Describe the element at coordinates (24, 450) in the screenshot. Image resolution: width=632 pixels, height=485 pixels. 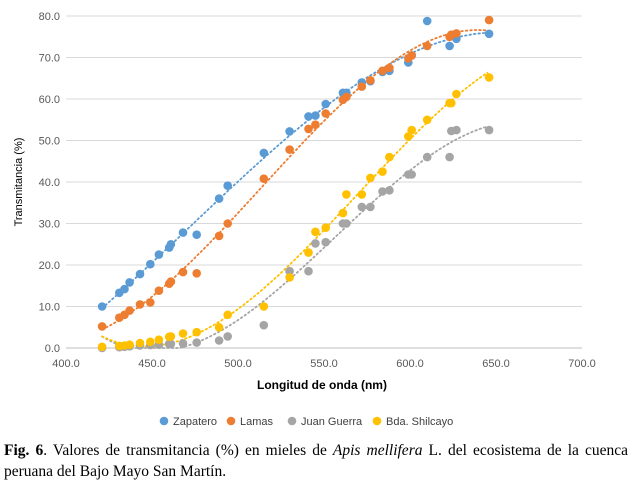
I see `figure-label: Fig. 6` at that location.